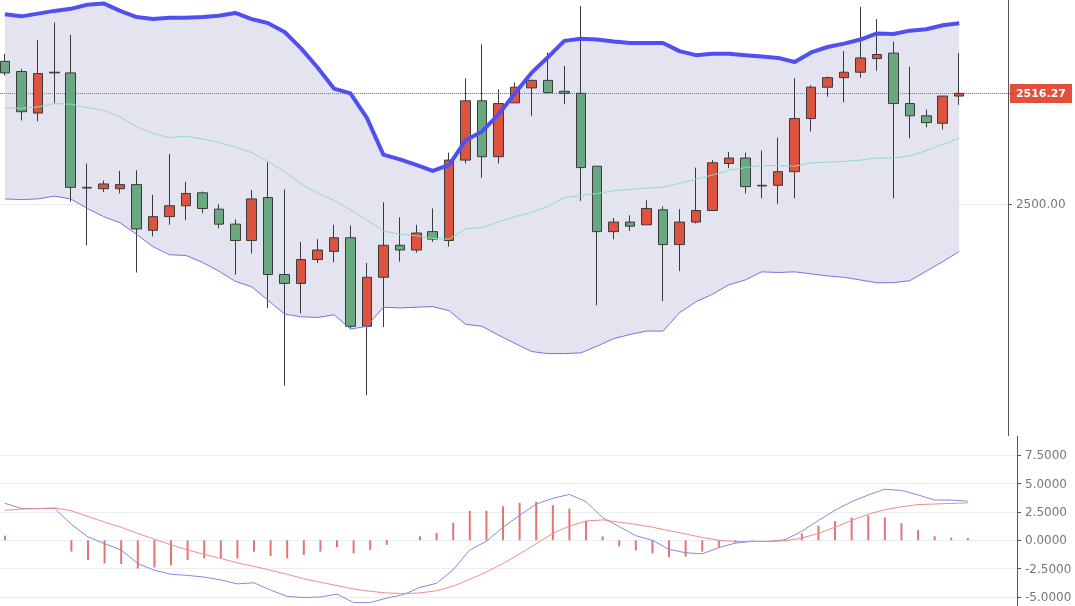 This screenshot has height=606, width=1075. What do you see at coordinates (1048, 568) in the screenshot?
I see `y-tick-label: -2.5000` at bounding box center [1048, 568].